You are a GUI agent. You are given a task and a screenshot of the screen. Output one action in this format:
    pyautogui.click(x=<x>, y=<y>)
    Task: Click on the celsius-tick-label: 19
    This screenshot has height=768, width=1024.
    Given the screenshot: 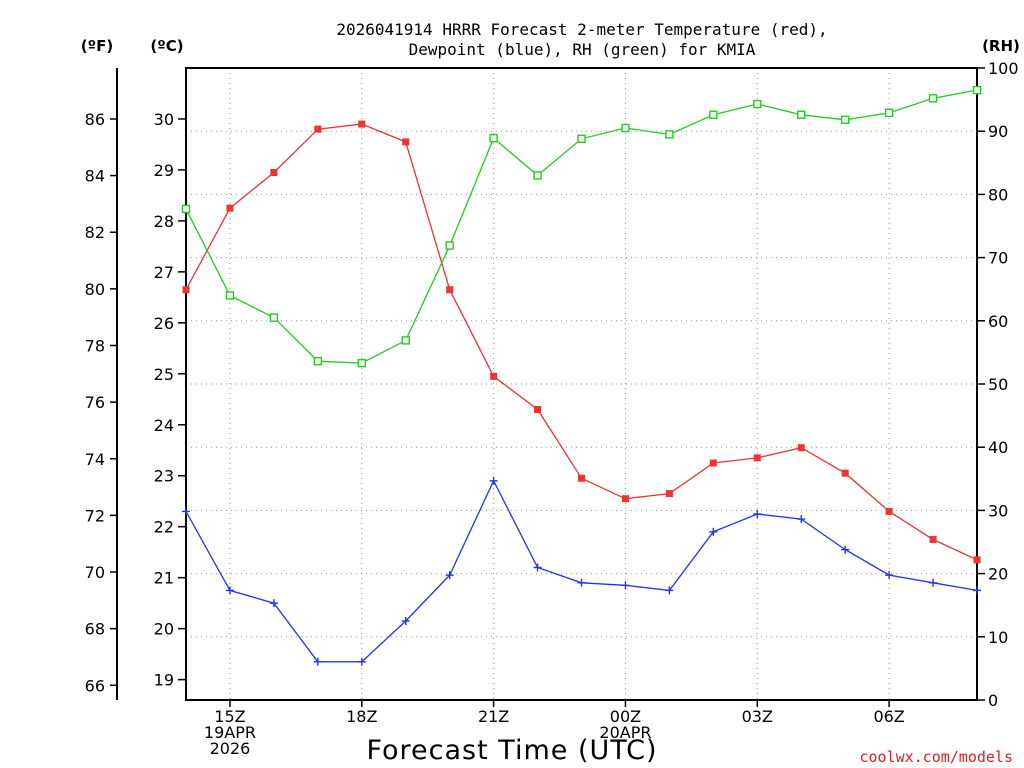 What is the action you would take?
    pyautogui.click(x=164, y=680)
    